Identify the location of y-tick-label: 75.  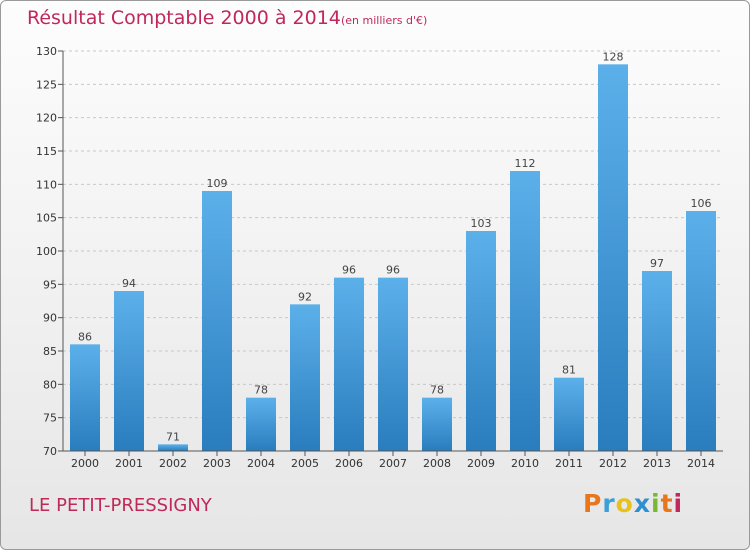
(50, 418).